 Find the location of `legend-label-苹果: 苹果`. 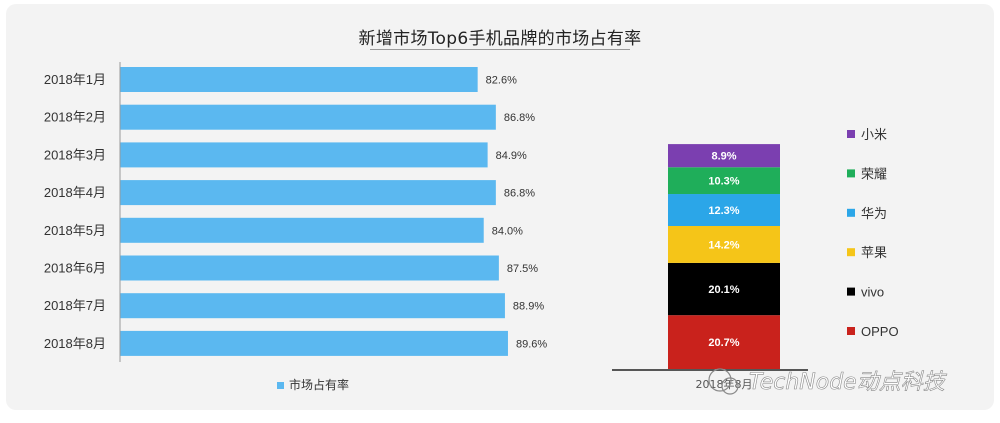

legend-label-苹果: 苹果 is located at coordinates (874, 252).